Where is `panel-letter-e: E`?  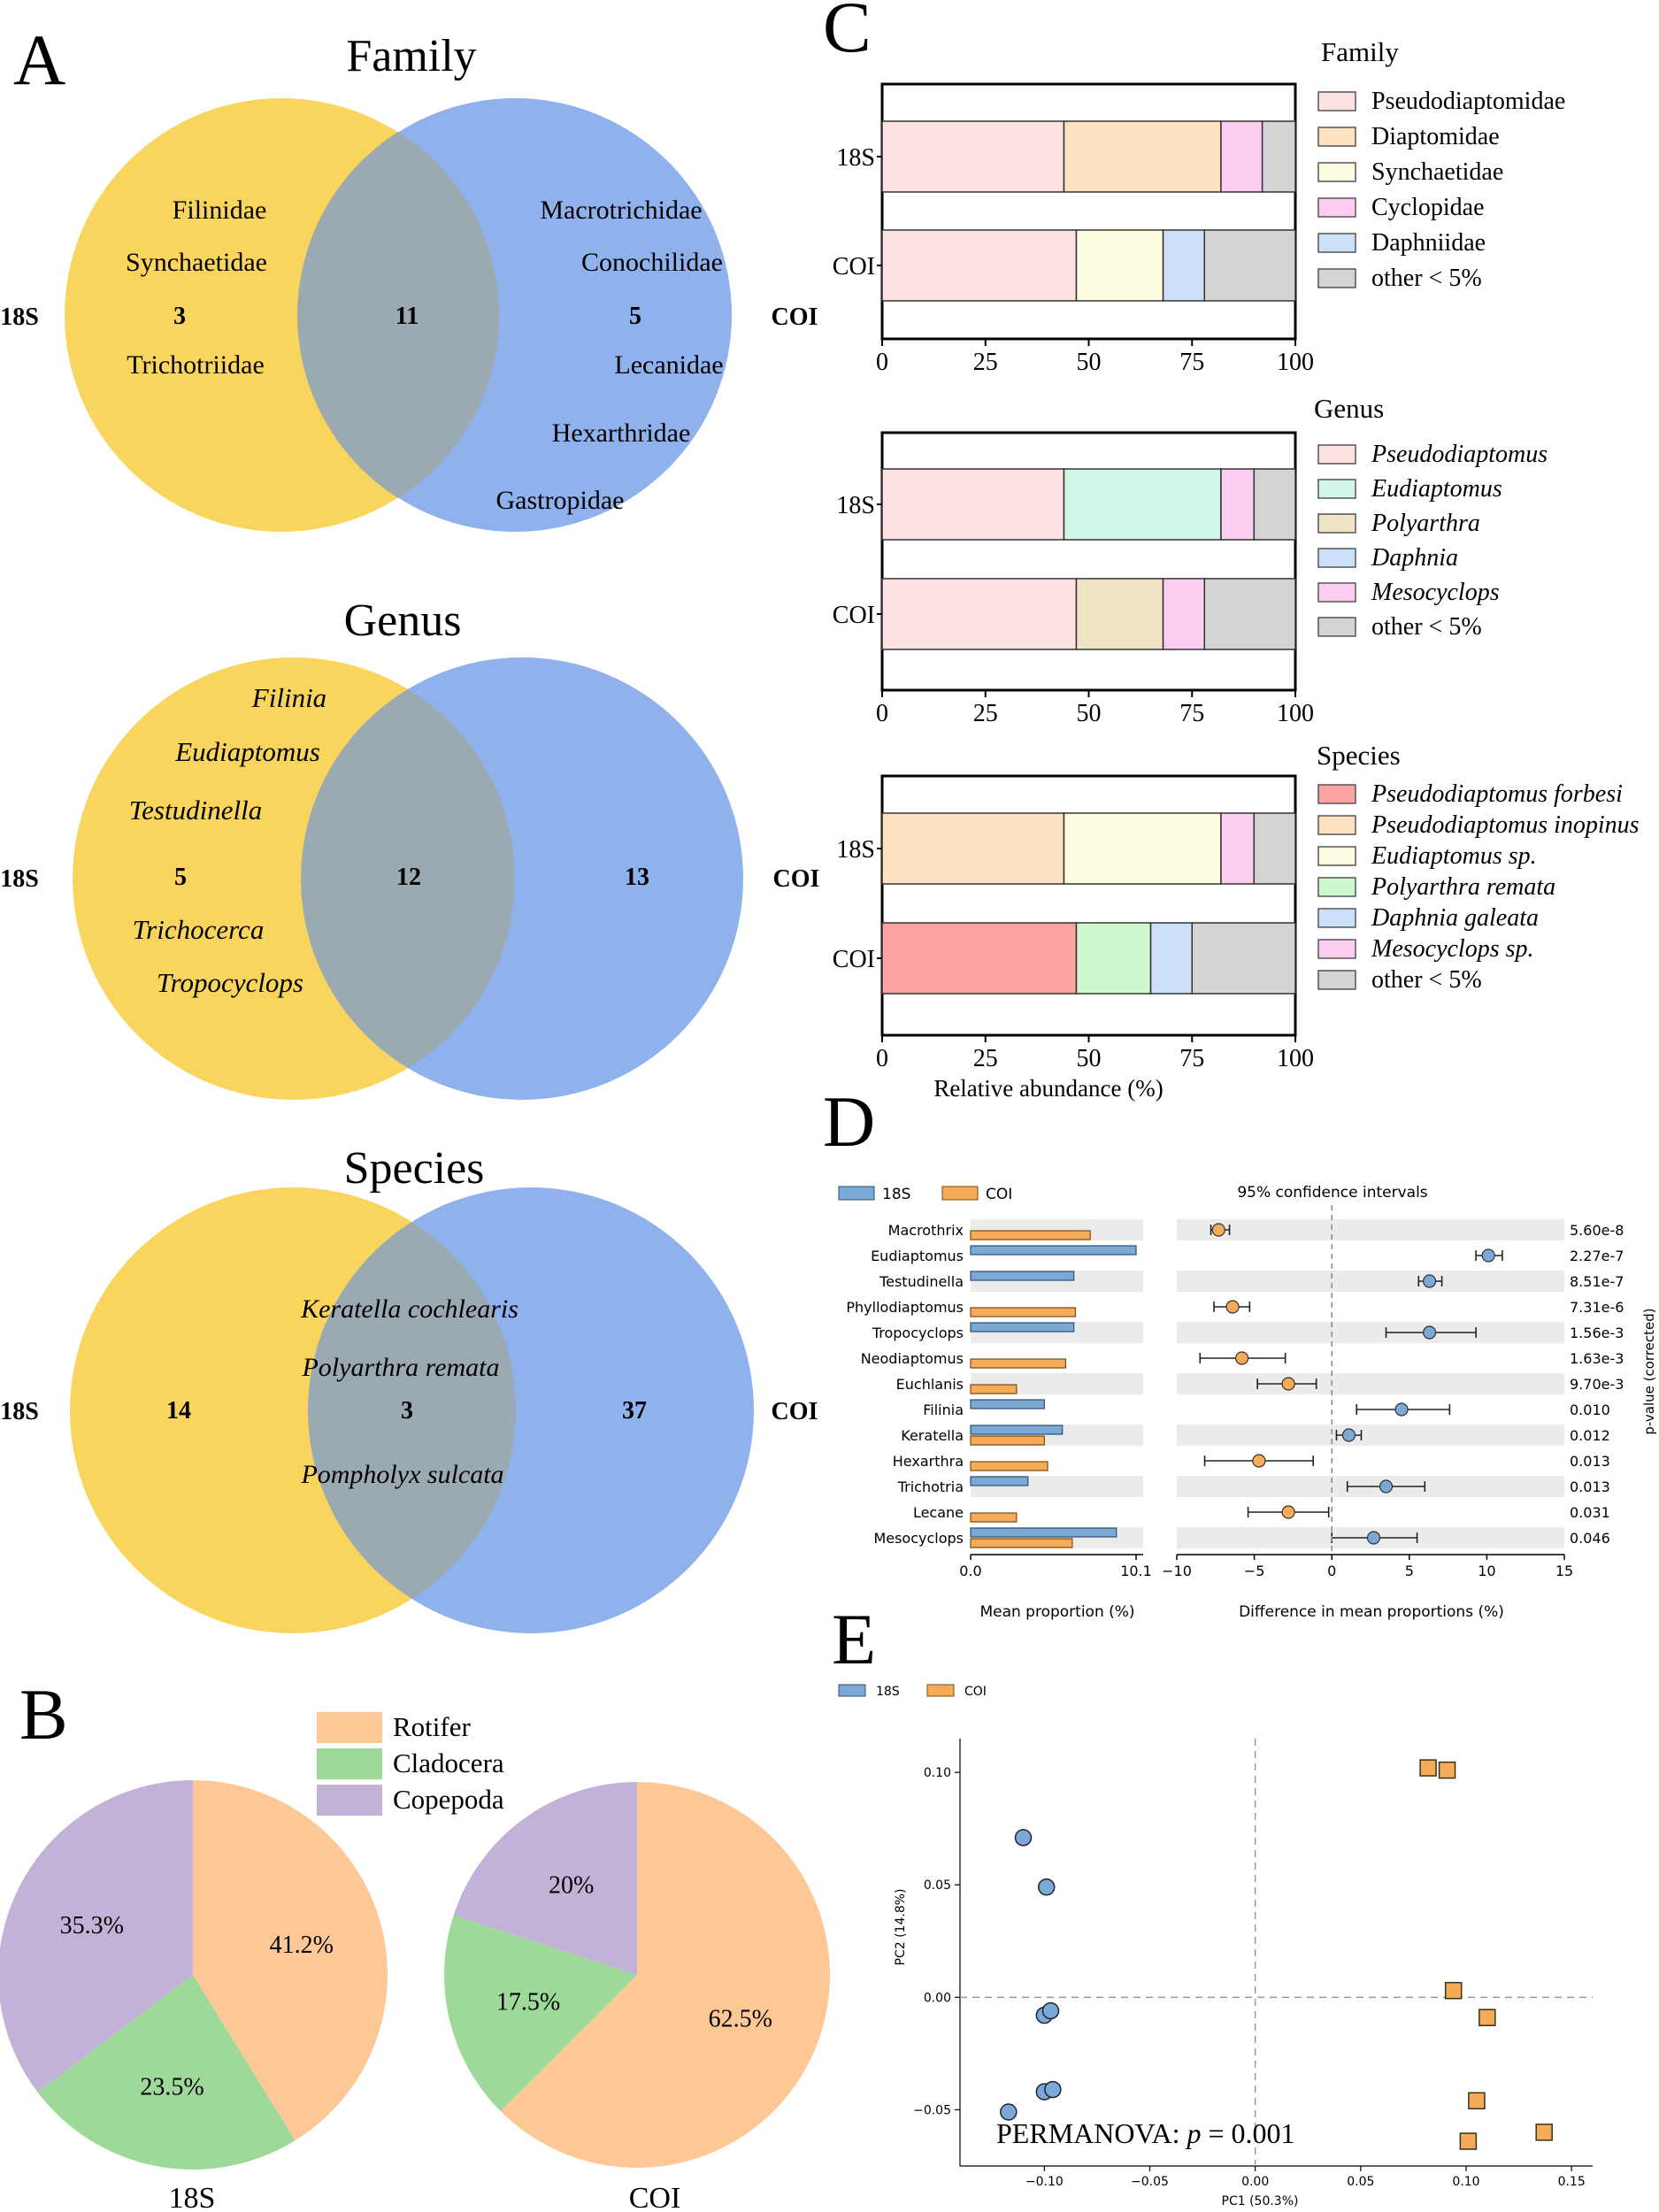
panel-letter-e: E is located at coordinates (854, 1639).